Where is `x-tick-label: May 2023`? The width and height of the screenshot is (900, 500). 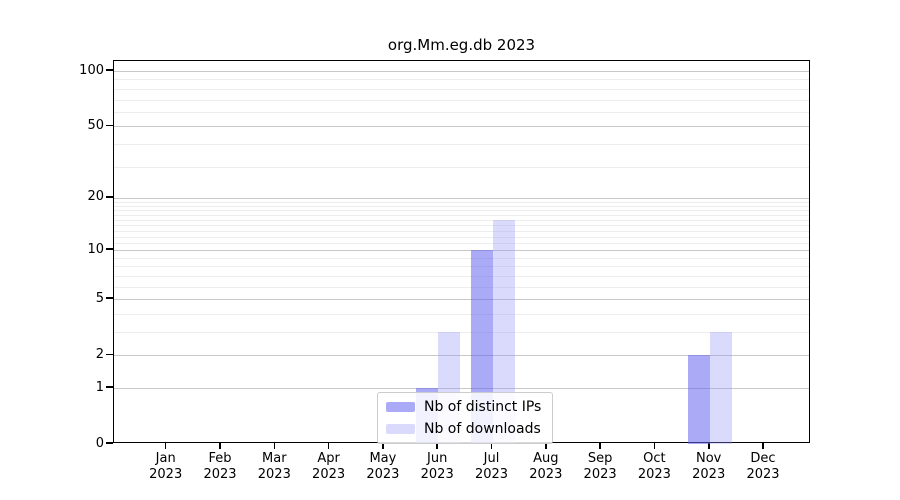
x-tick-label: May 2023 is located at coordinates (383, 466).